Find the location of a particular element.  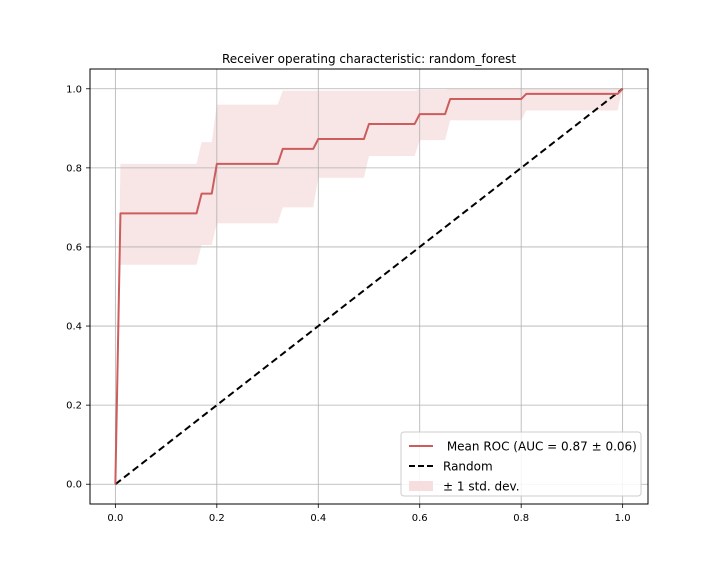

x-tick-label: 1.0 is located at coordinates (623, 518).